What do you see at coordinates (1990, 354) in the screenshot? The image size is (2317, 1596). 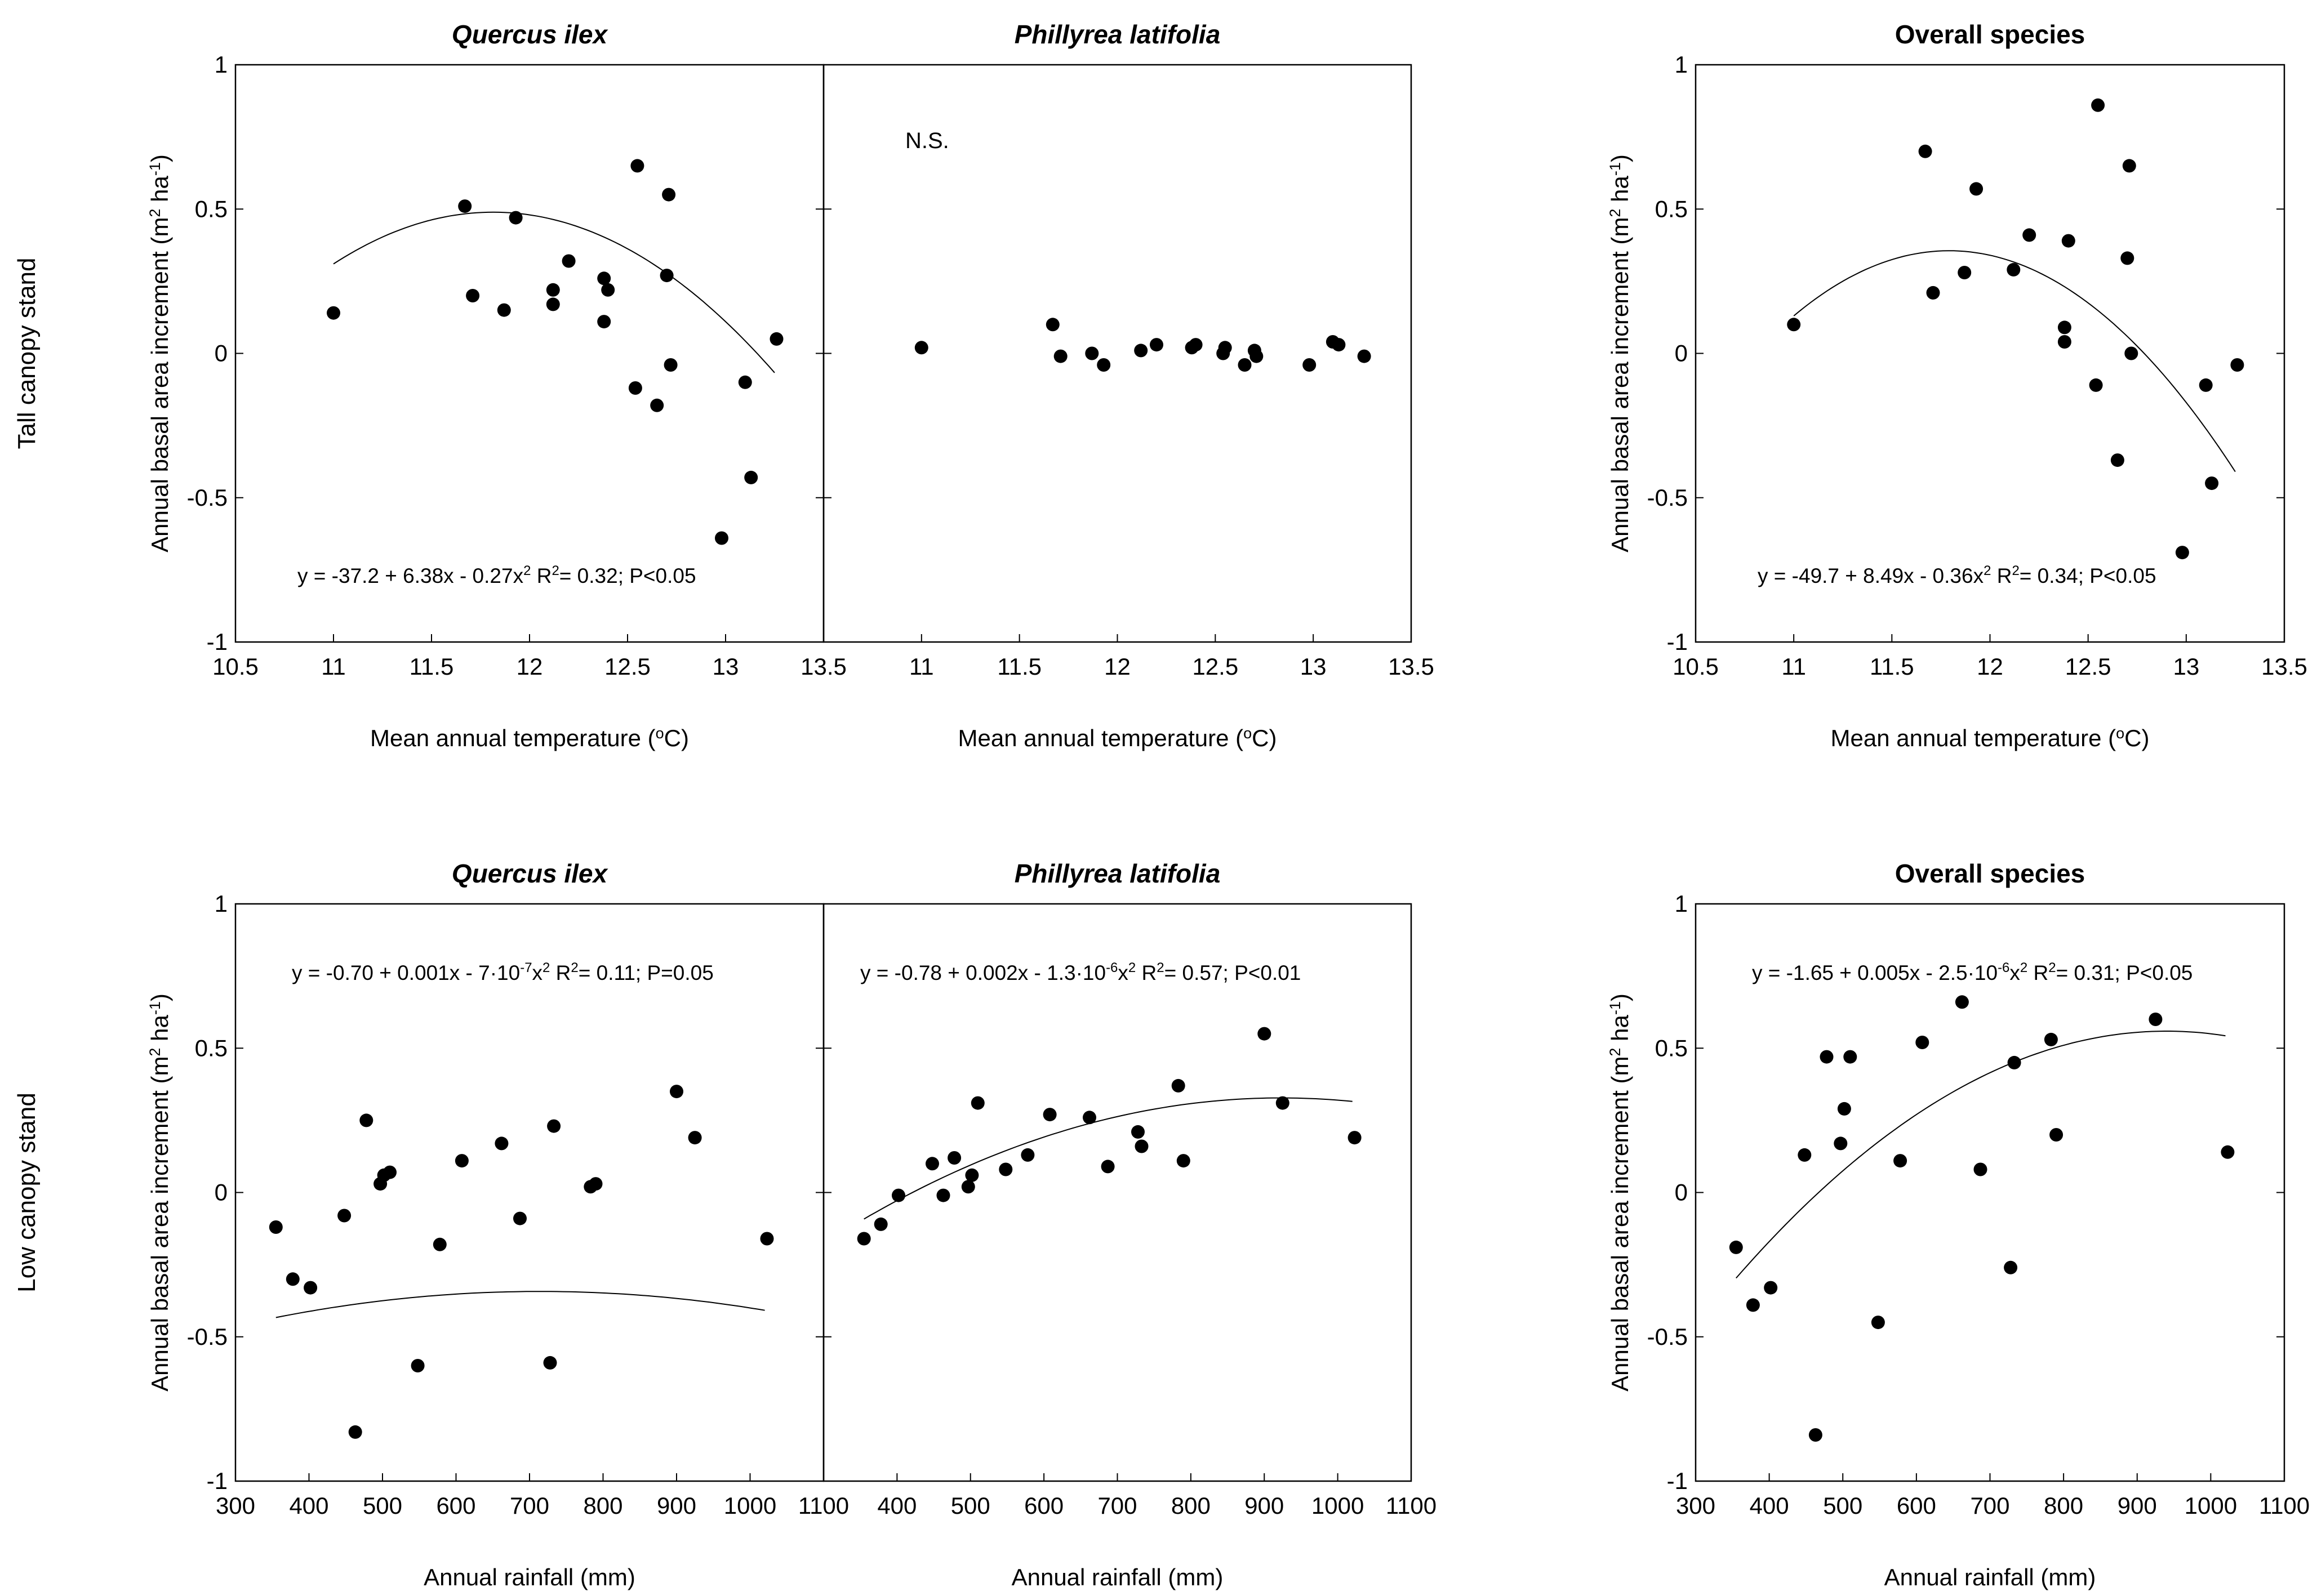 I see `plot-frame` at bounding box center [1990, 354].